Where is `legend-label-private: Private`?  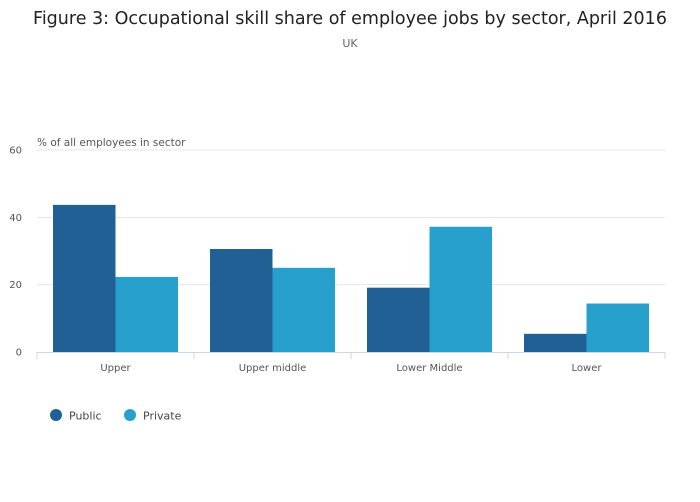 legend-label-private: Private is located at coordinates (162, 416).